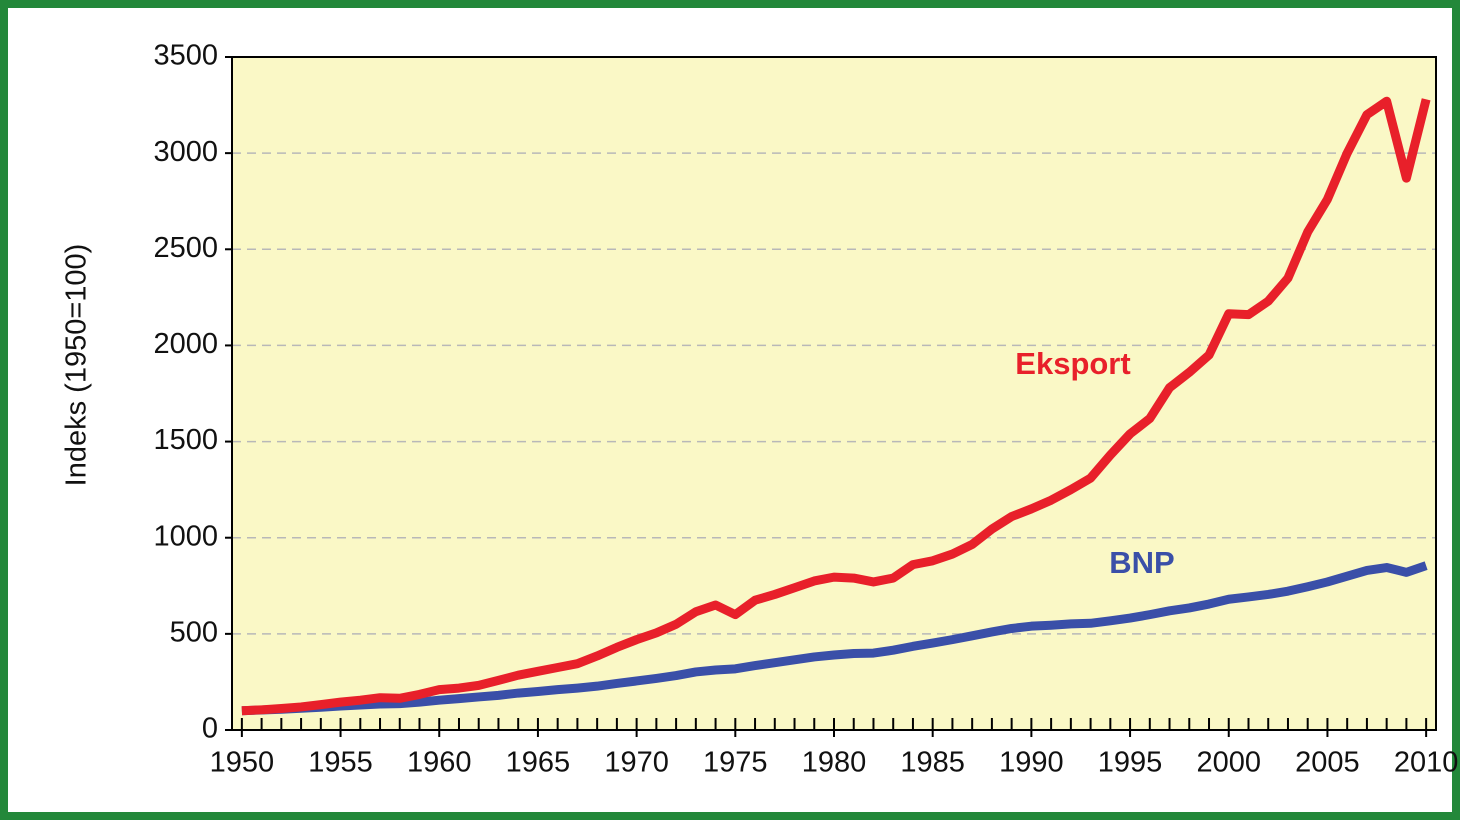 This screenshot has width=1460, height=820. I want to click on x-tick-label: 1955, so click(340, 763).